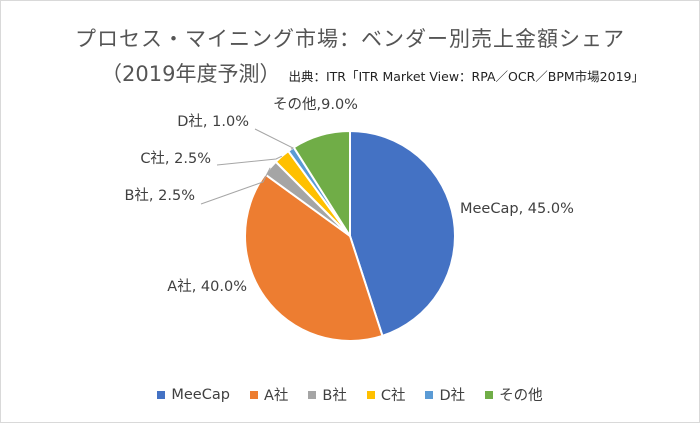 Image resolution: width=700 pixels, height=423 pixels. Describe the element at coordinates (321, 184) in the screenshot. I see `pie-slice-sonota` at that location.